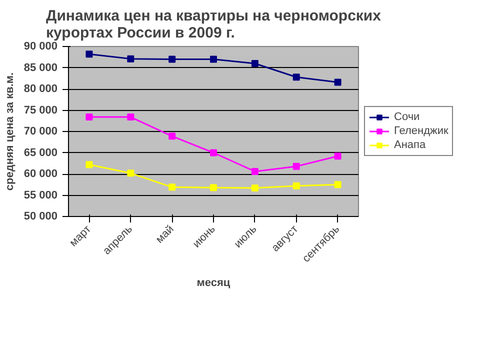  I want to click on y-tick-label: 65 000, so click(41, 152).